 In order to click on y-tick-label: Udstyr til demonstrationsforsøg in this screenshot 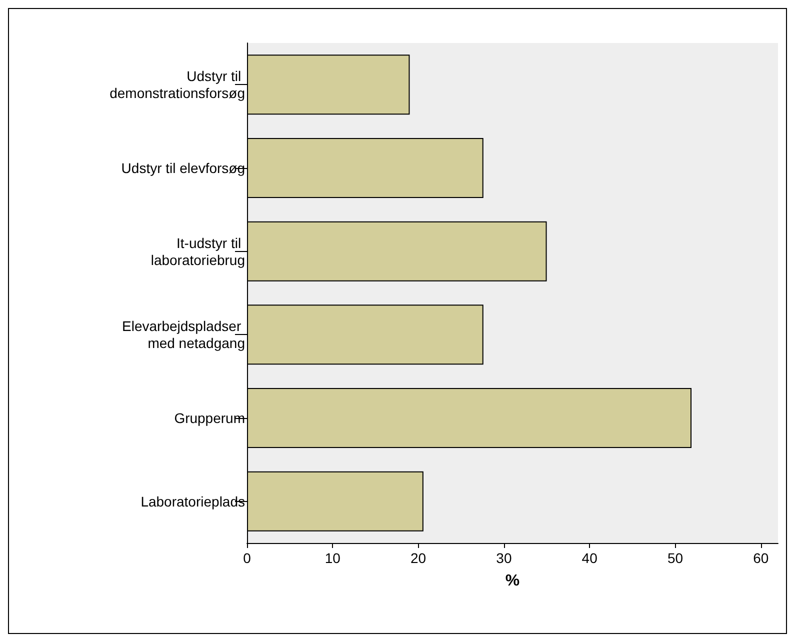, I will do `click(177, 85)`.